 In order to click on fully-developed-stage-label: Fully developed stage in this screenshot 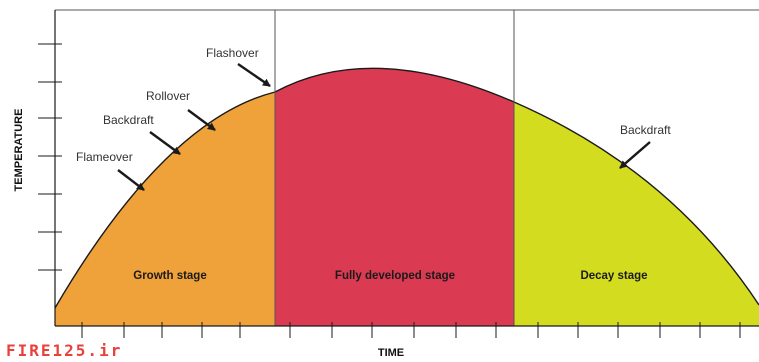, I will do `click(395, 276)`.